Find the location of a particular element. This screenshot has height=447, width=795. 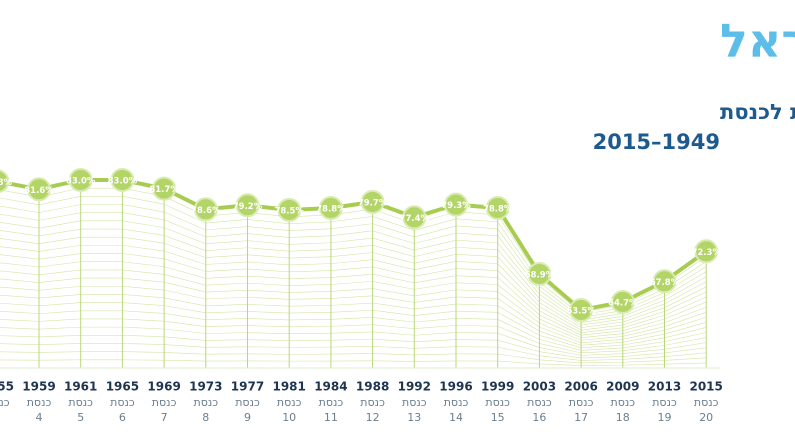

knesset-number: 18 is located at coordinates (623, 417).